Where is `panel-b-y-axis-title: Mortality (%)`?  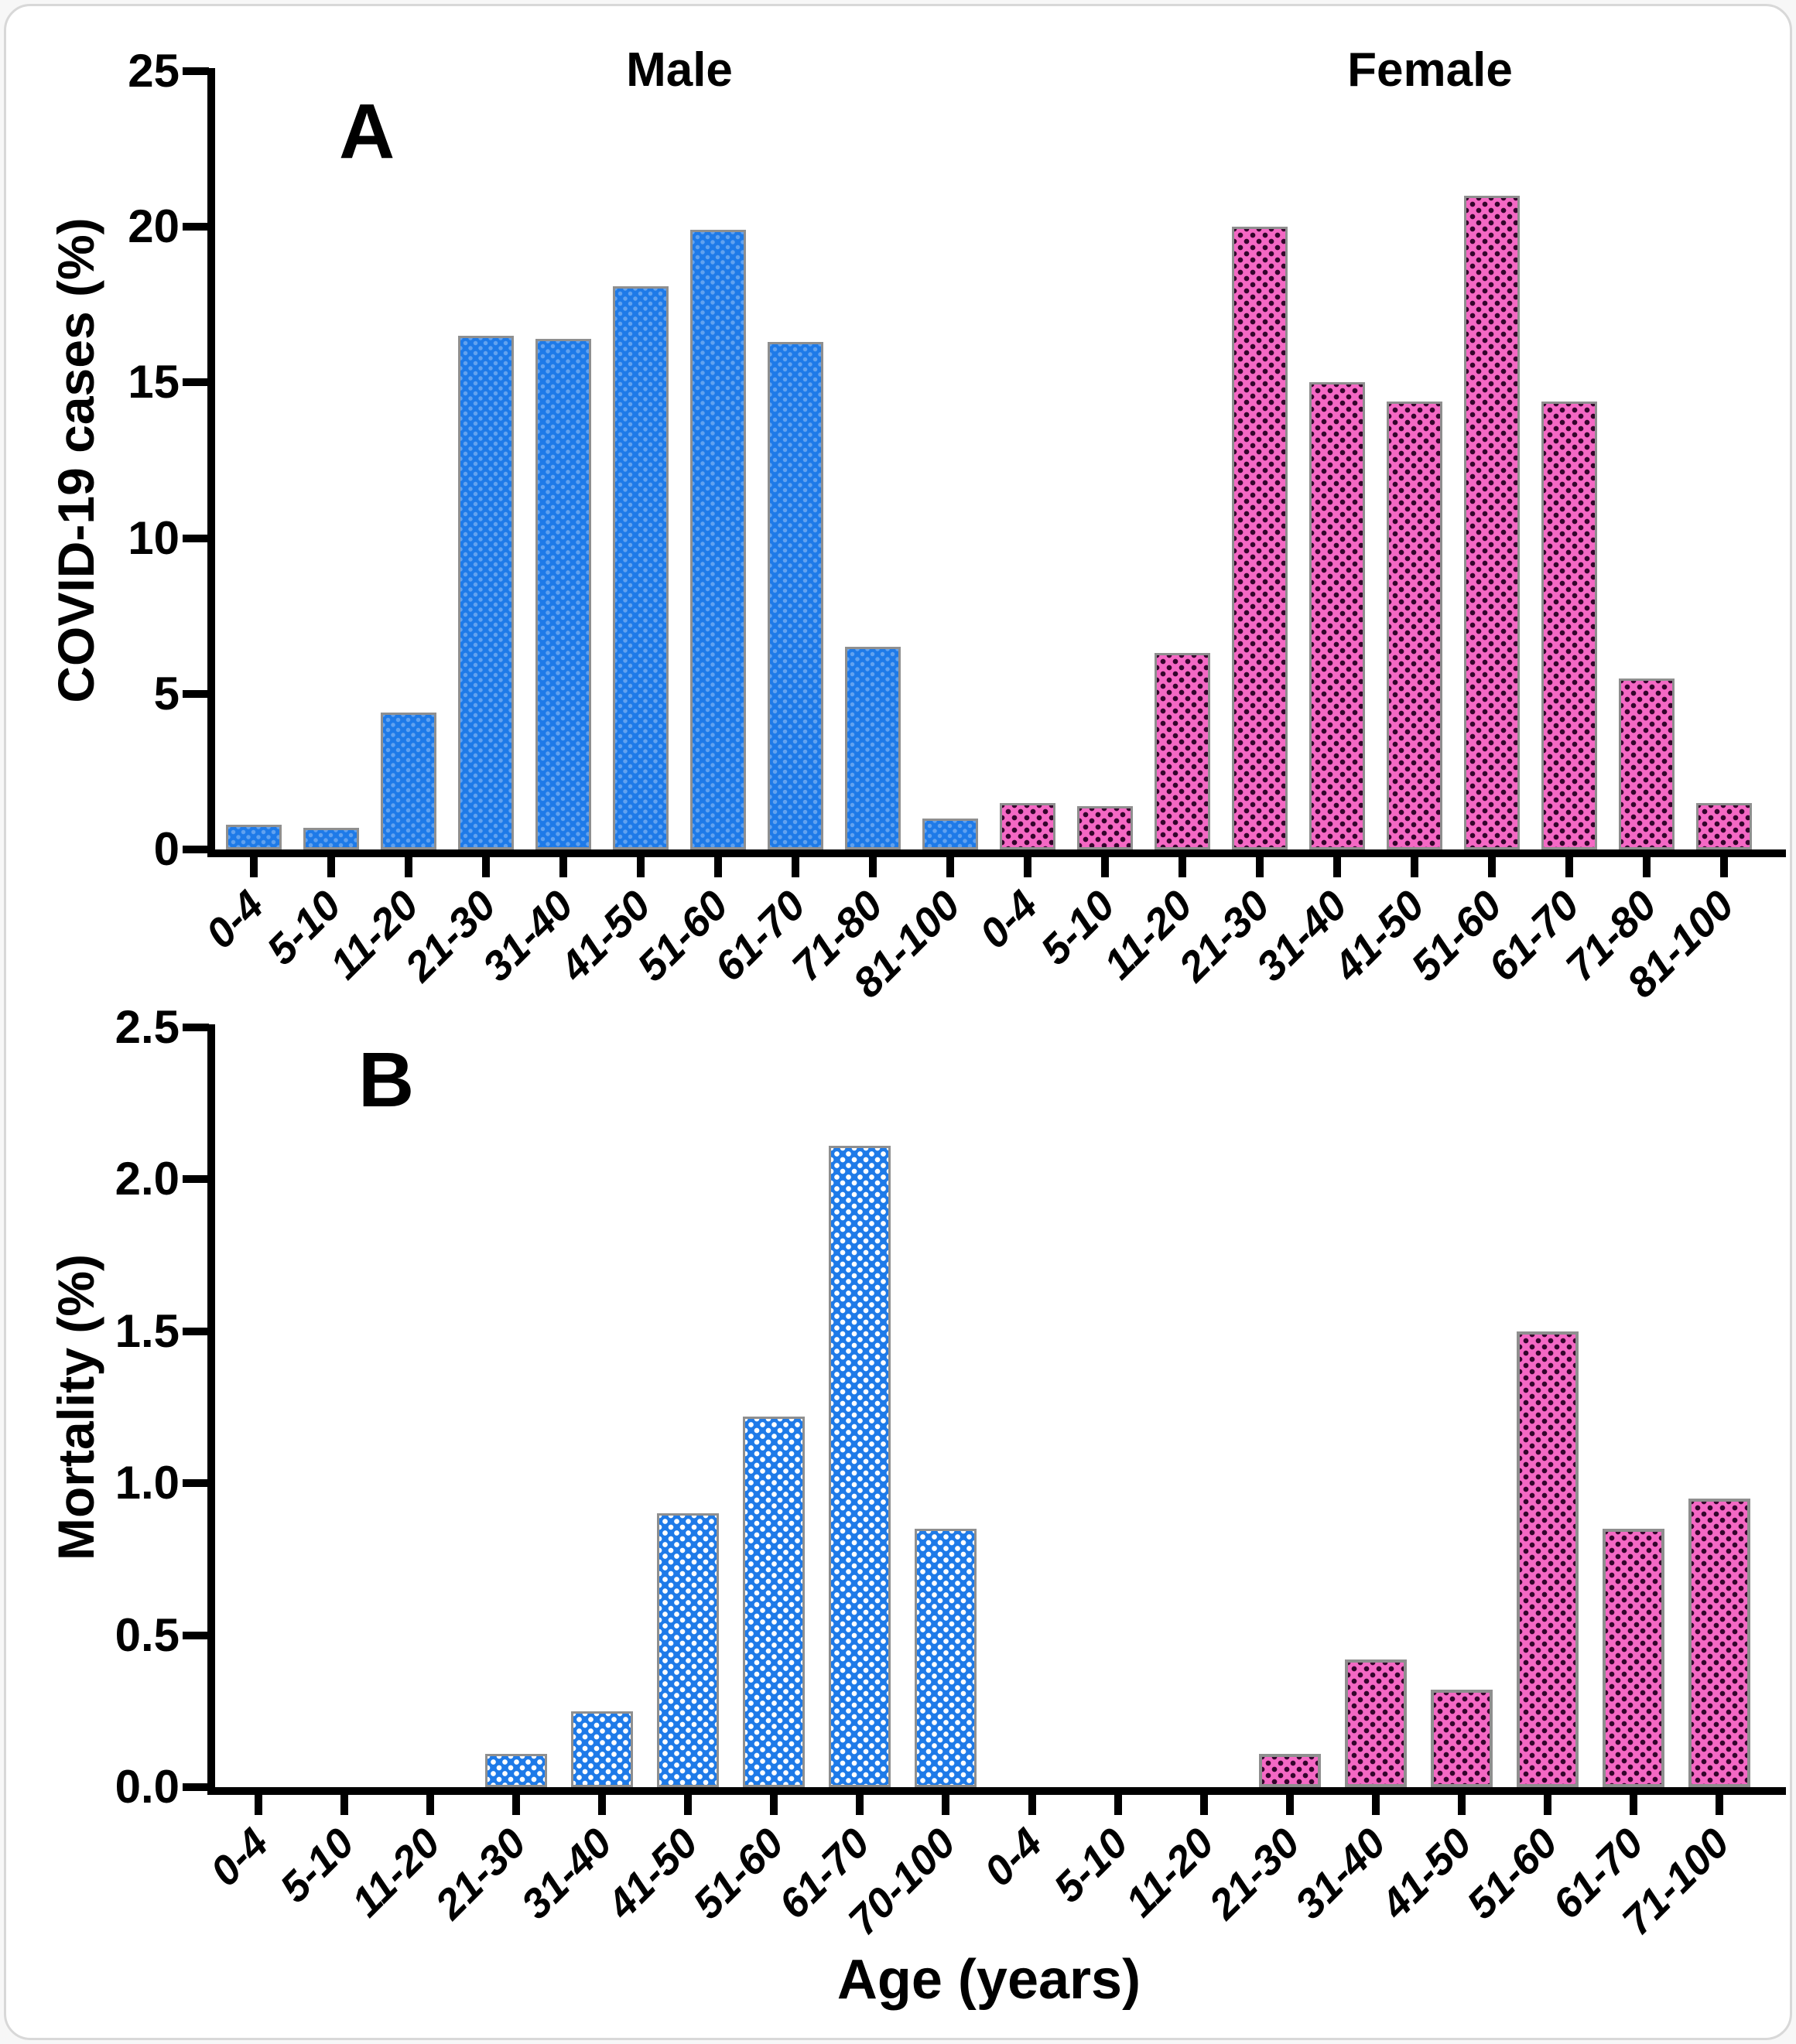
panel-b-y-axis-title: Mortality (%) is located at coordinates (75, 1407).